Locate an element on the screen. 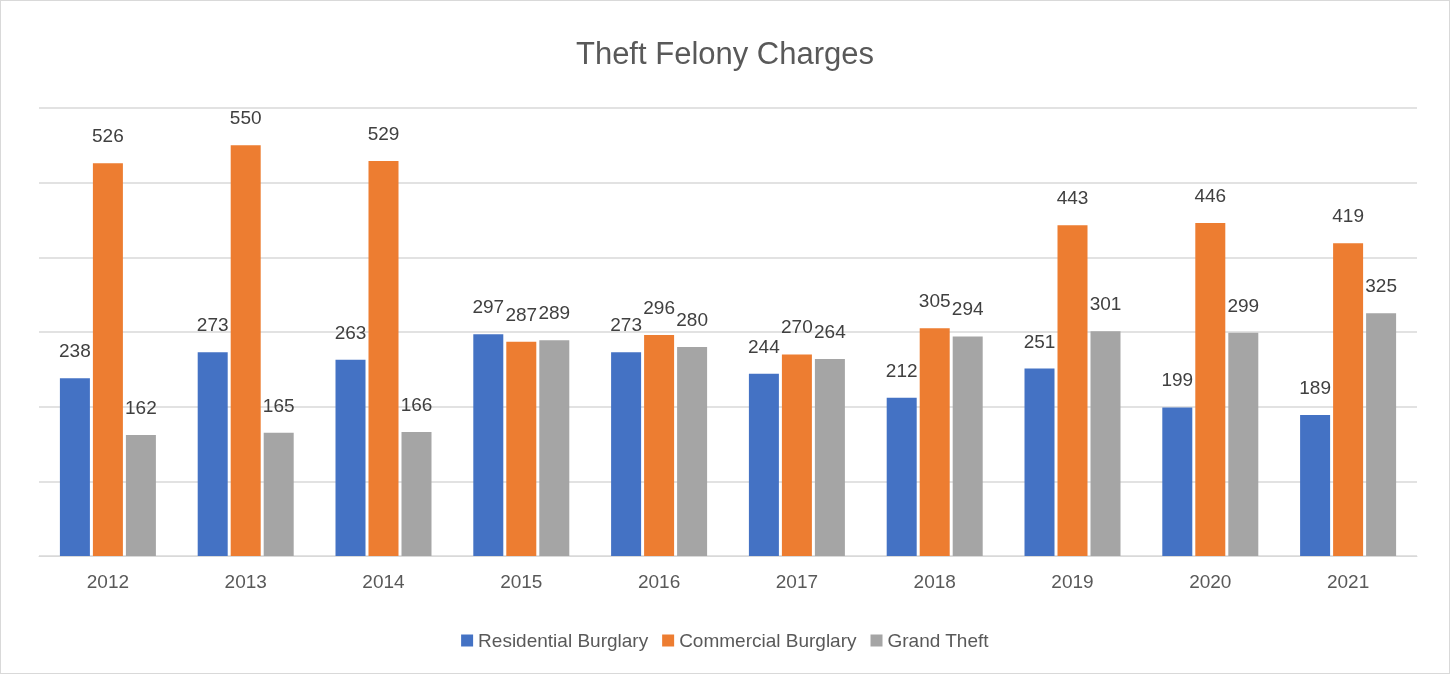 The width and height of the screenshot is (1450, 674). data-label: 165 is located at coordinates (278, 405).